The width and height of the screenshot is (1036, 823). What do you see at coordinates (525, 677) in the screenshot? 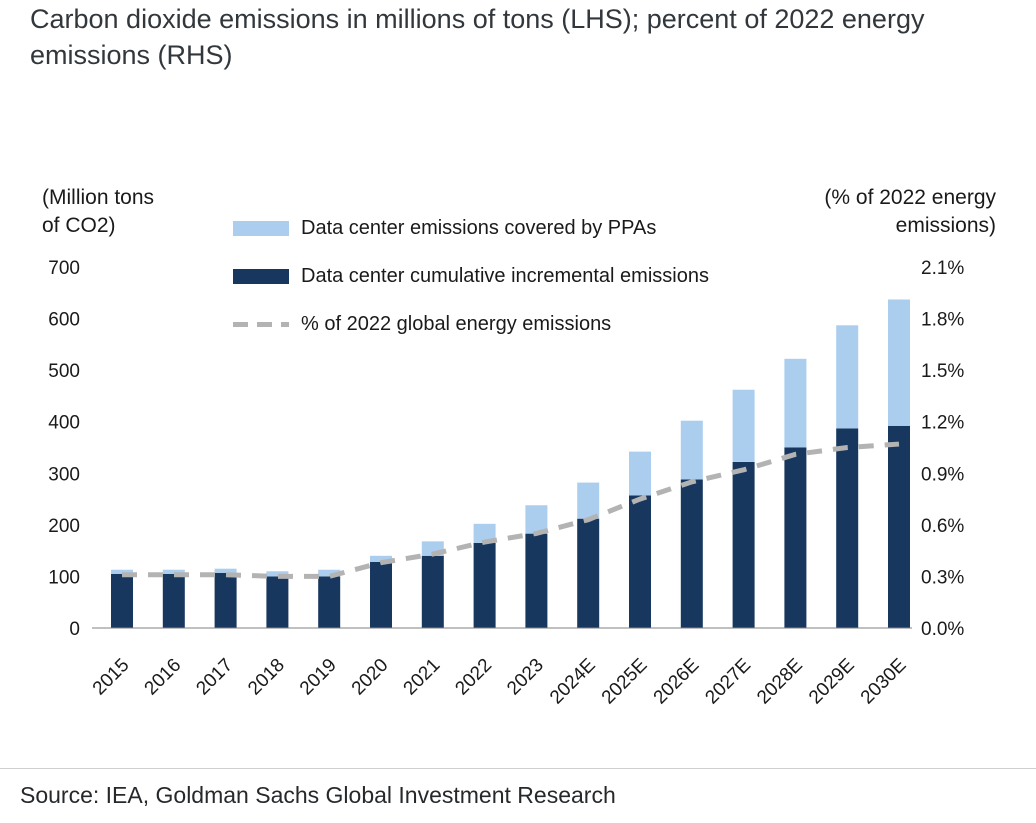
I see `x-axis-label: 2023` at bounding box center [525, 677].